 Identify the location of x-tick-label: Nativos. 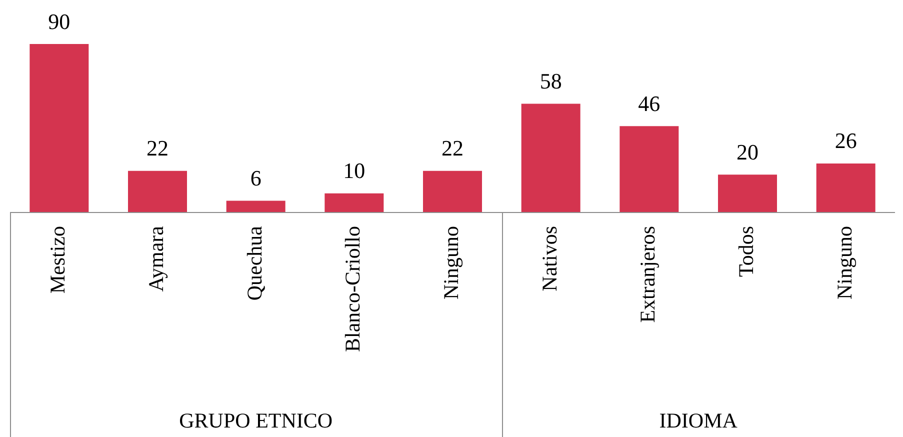
(549, 259).